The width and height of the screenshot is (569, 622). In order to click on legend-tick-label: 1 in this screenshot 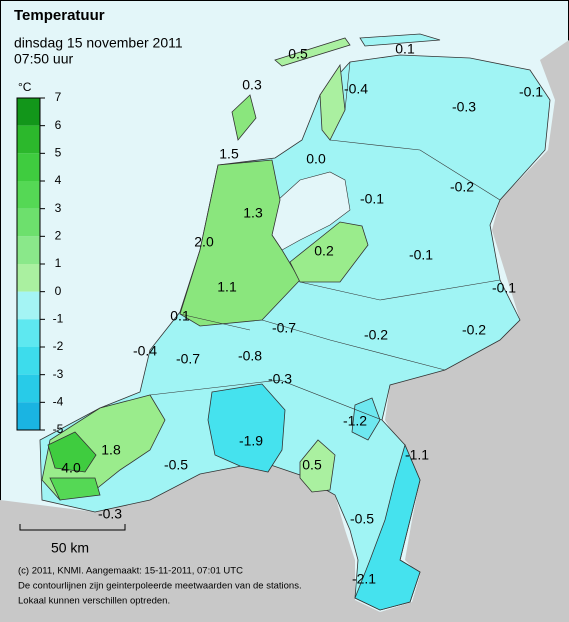, I will do `click(58, 263)`.